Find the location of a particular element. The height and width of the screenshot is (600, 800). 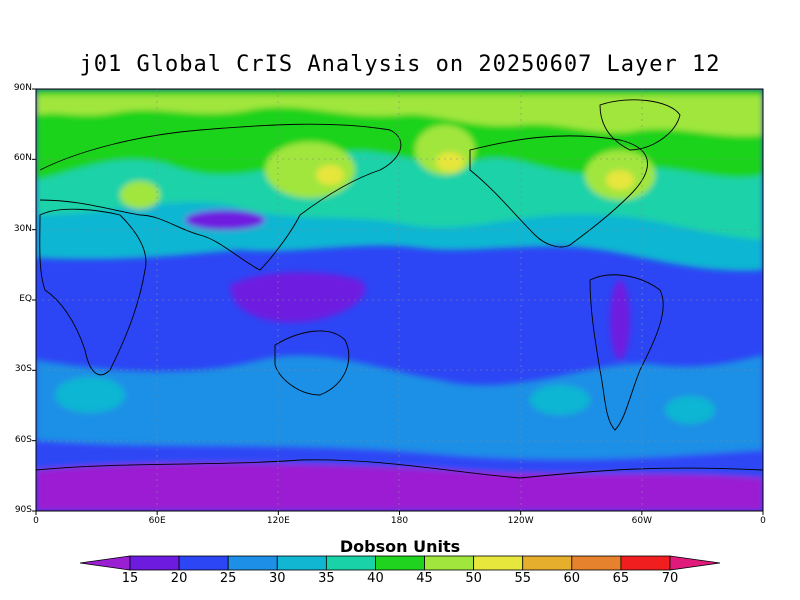

coastline-australia is located at coordinates (312, 363).